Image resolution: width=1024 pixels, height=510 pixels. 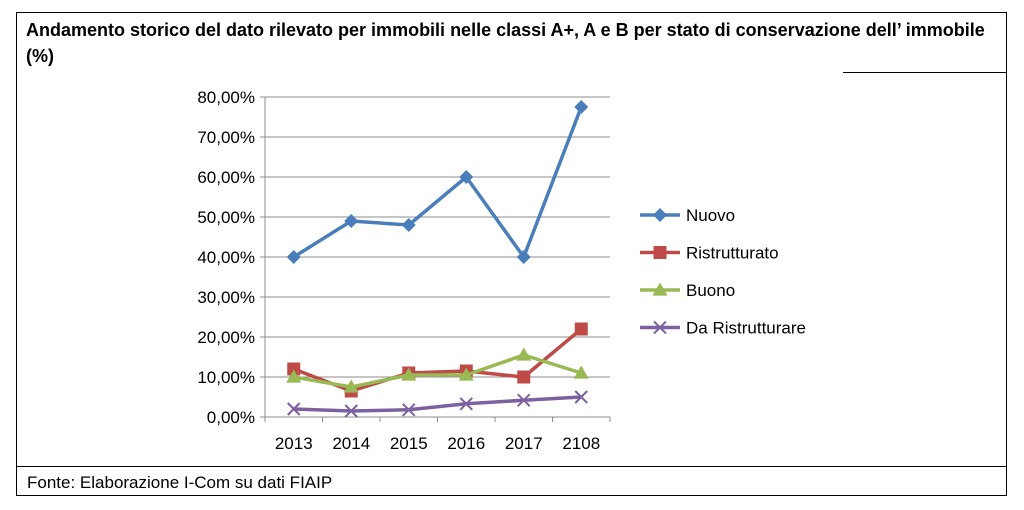 What do you see at coordinates (226, 377) in the screenshot?
I see `y-tick-label: 10,00%` at bounding box center [226, 377].